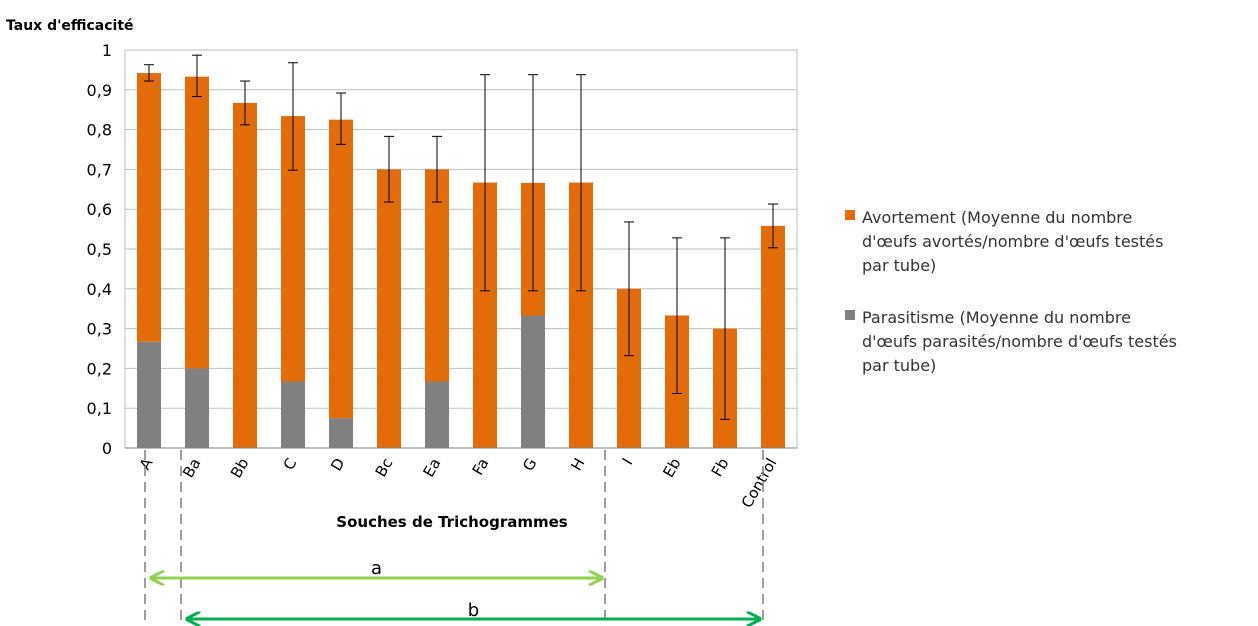 The width and height of the screenshot is (1258, 626). Describe the element at coordinates (432, 467) in the screenshot. I see `x-tick-label: Ea` at that location.